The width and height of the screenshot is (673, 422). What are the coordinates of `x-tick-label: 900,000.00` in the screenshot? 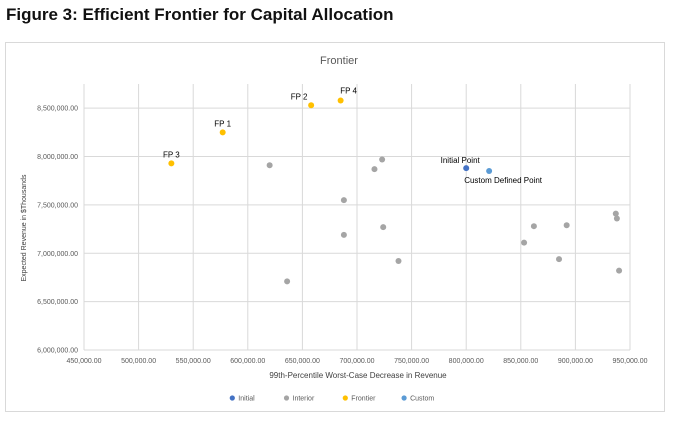 It's located at (575, 361).